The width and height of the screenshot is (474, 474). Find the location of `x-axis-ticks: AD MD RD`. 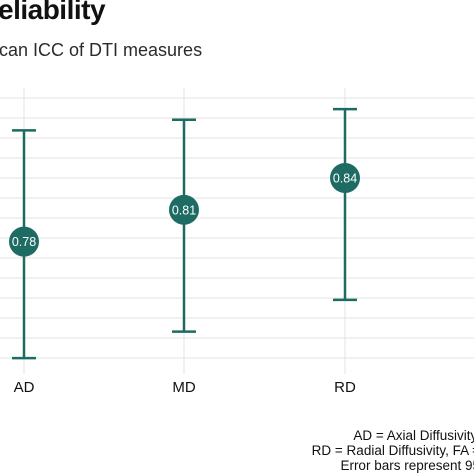

x-axis-ticks: AD MD RD is located at coordinates (185, 387).